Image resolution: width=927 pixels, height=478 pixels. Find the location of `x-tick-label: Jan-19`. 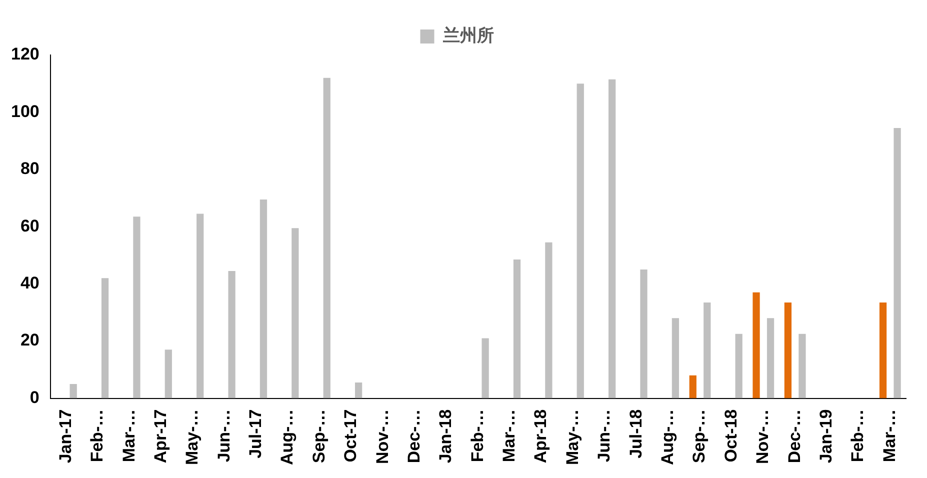

x-tick-label: Jan-19 is located at coordinates (826, 436).